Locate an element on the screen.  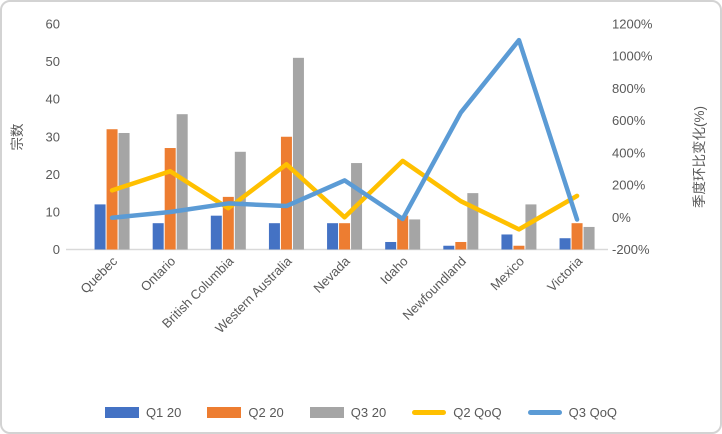
legend-item-q2-qoq: Q2 QoQ is located at coordinates (457, 412).